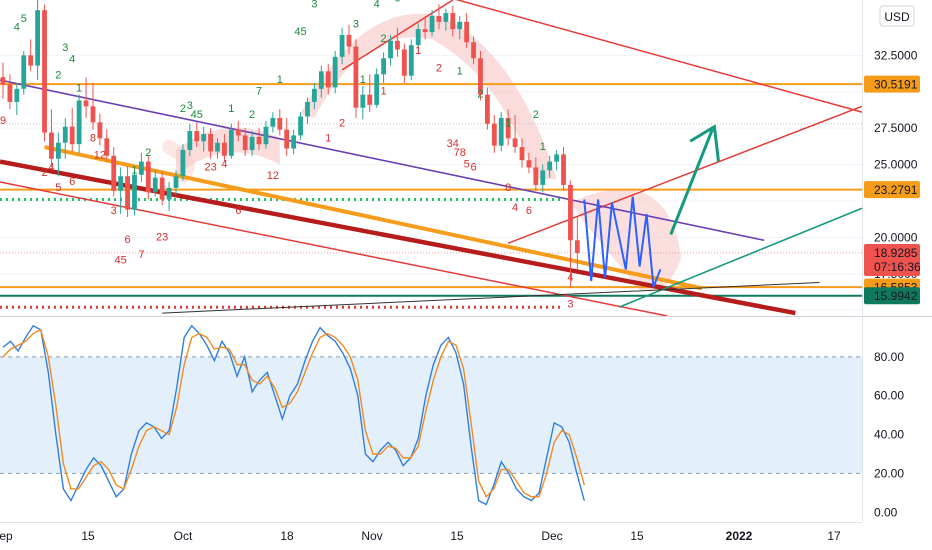 The image size is (932, 550). What do you see at coordinates (889, 473) in the screenshot?
I see `stochastic-tick-label: 20.00` at bounding box center [889, 473].